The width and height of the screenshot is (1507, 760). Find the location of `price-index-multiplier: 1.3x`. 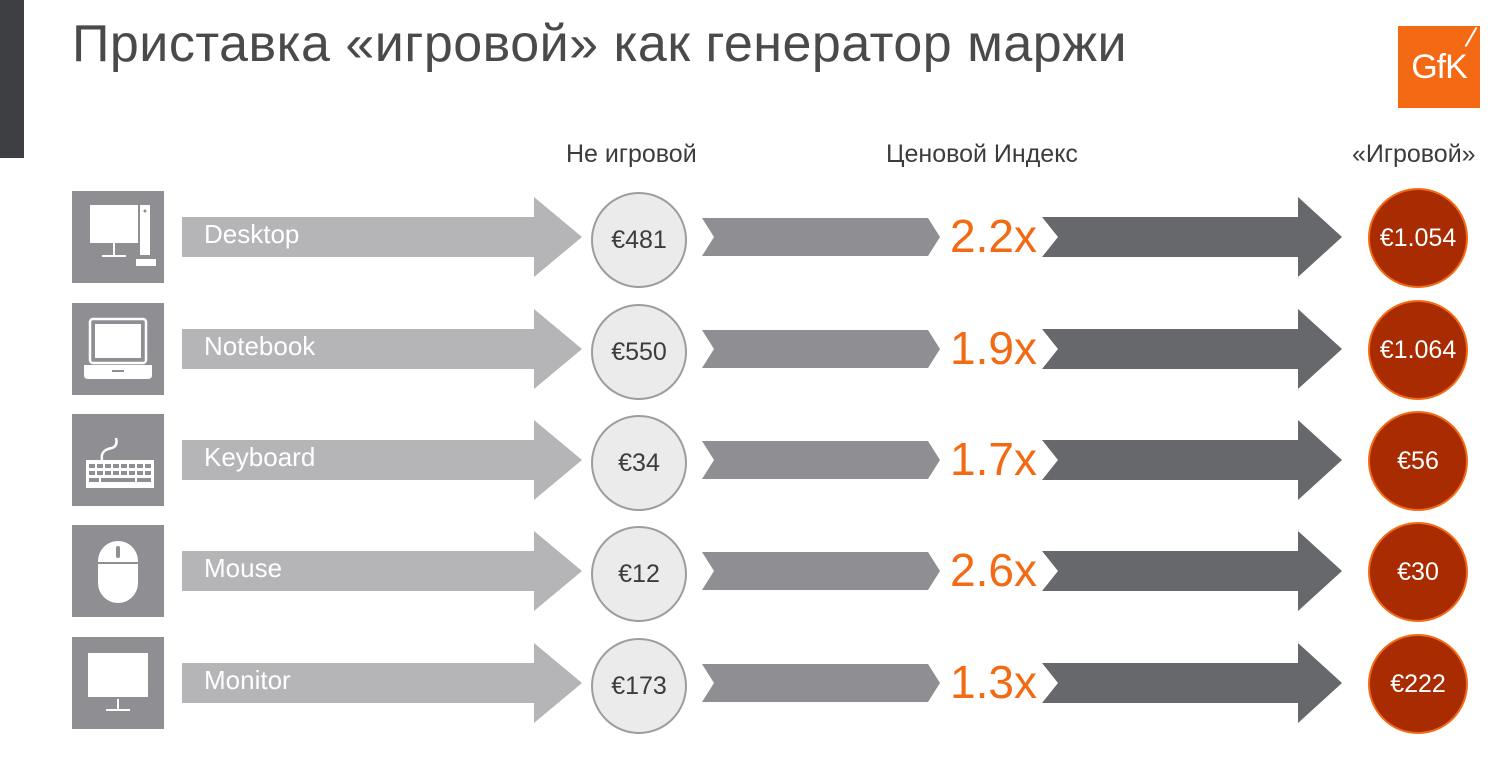

price-index-multiplier: 1.3x is located at coordinates (993, 682).